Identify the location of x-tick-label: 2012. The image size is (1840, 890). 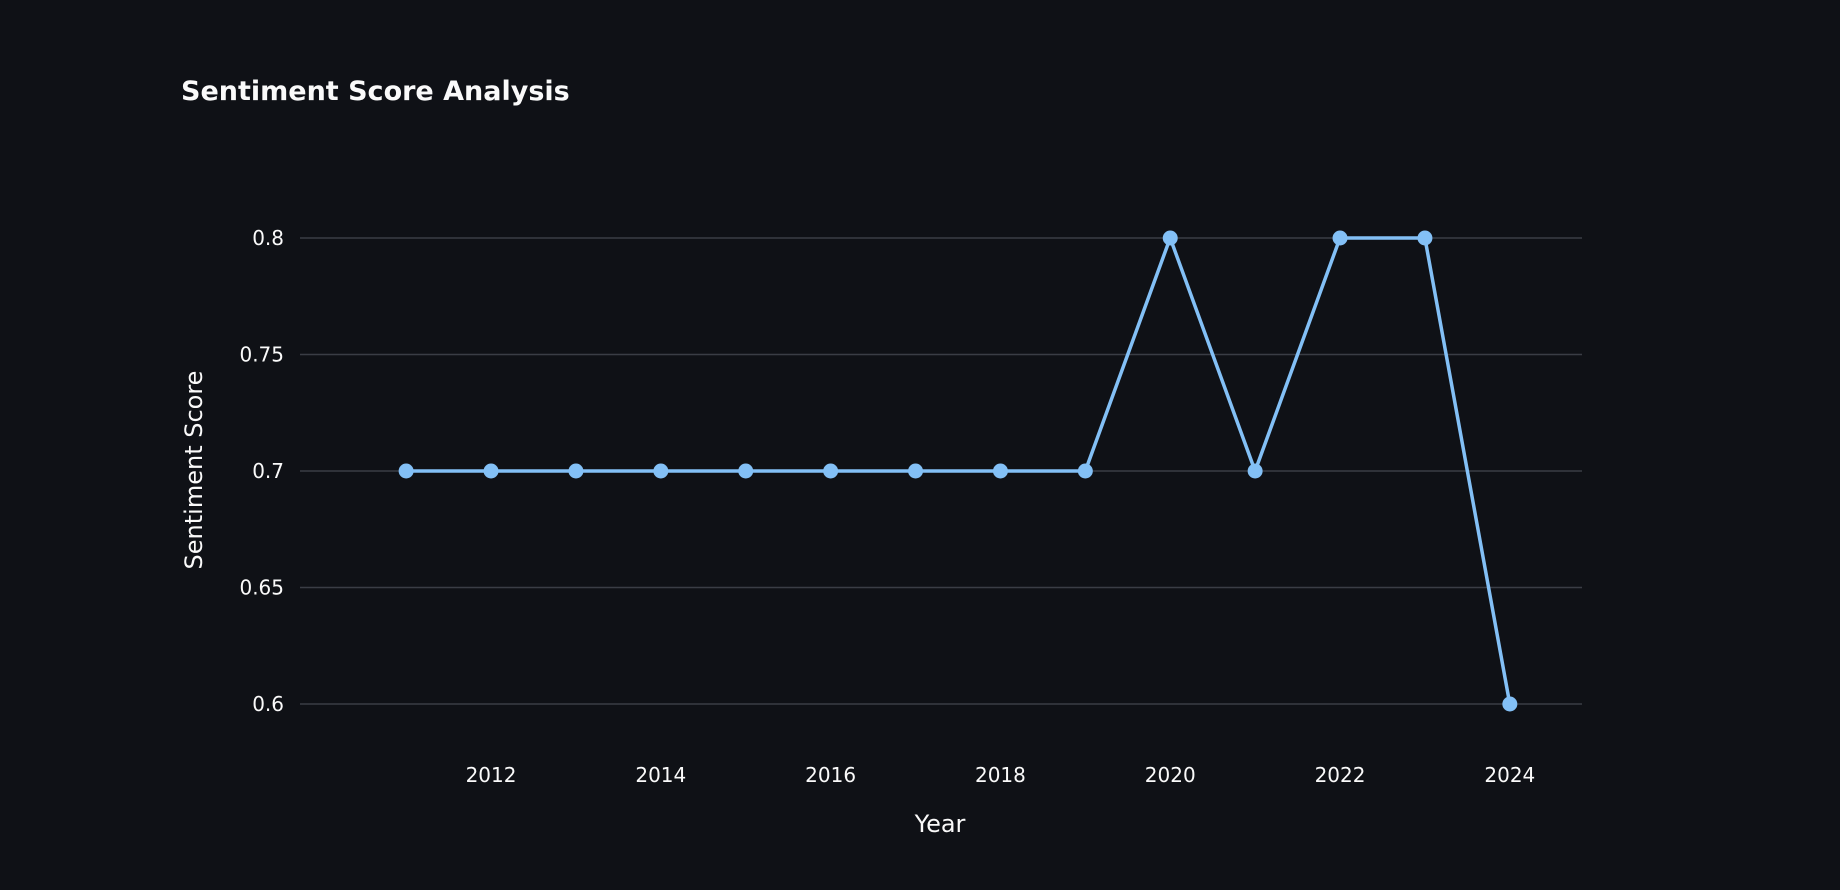
(491, 775).